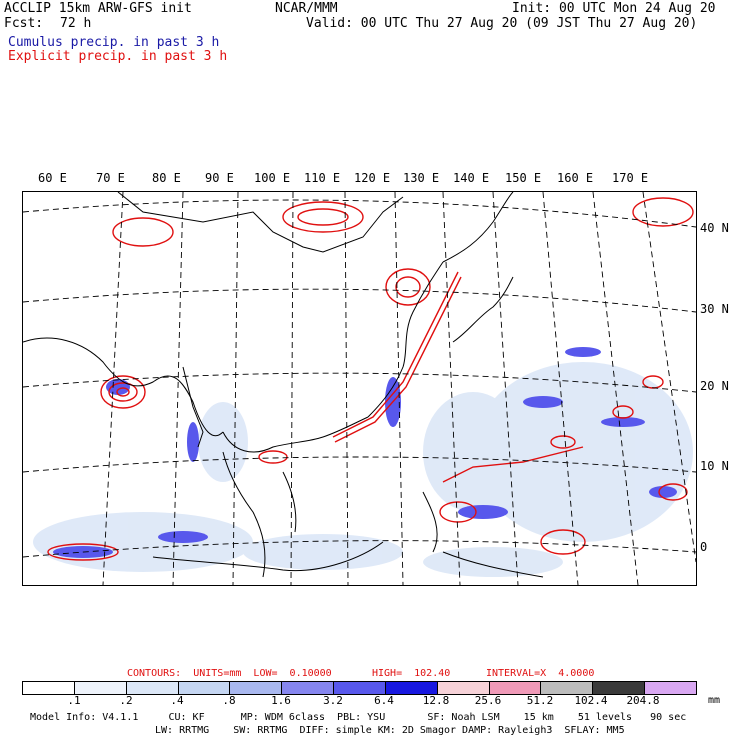 The height and width of the screenshot is (740, 740). I want to click on forecast-label: Fcst:, so click(24, 23).